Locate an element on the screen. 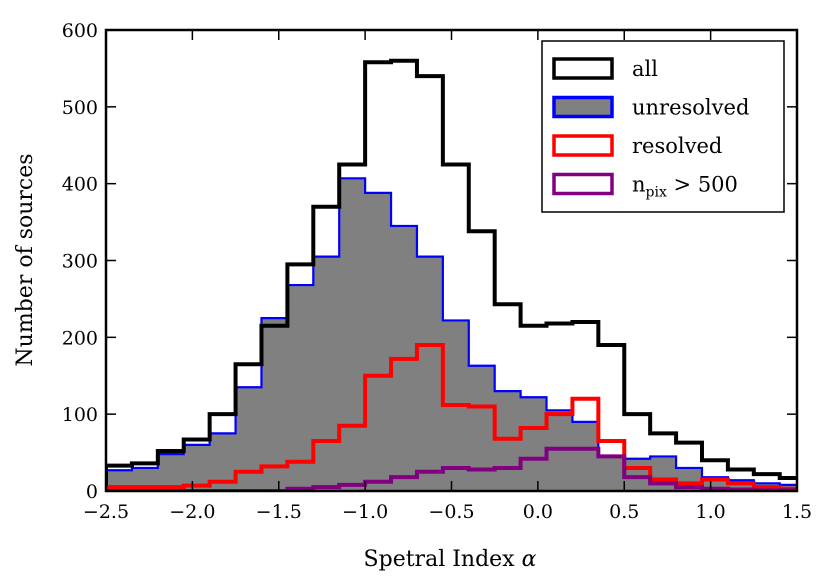 The height and width of the screenshot is (582, 831). y-tick-label: 100 is located at coordinates (80, 415).